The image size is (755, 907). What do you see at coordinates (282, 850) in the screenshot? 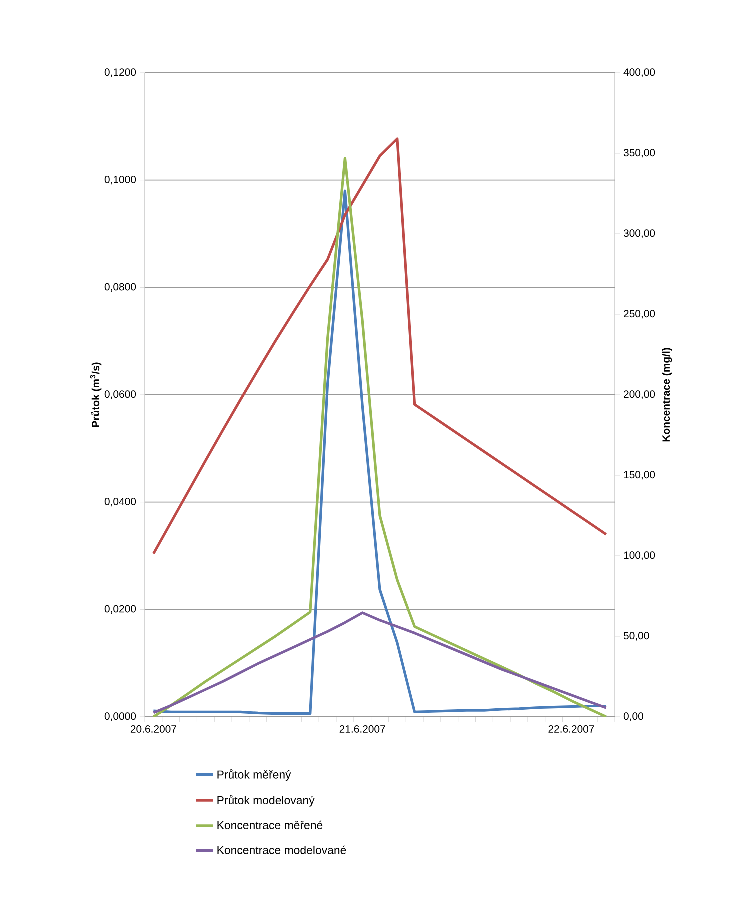
I see `legend-label: Koncentrace modelované` at bounding box center [282, 850].